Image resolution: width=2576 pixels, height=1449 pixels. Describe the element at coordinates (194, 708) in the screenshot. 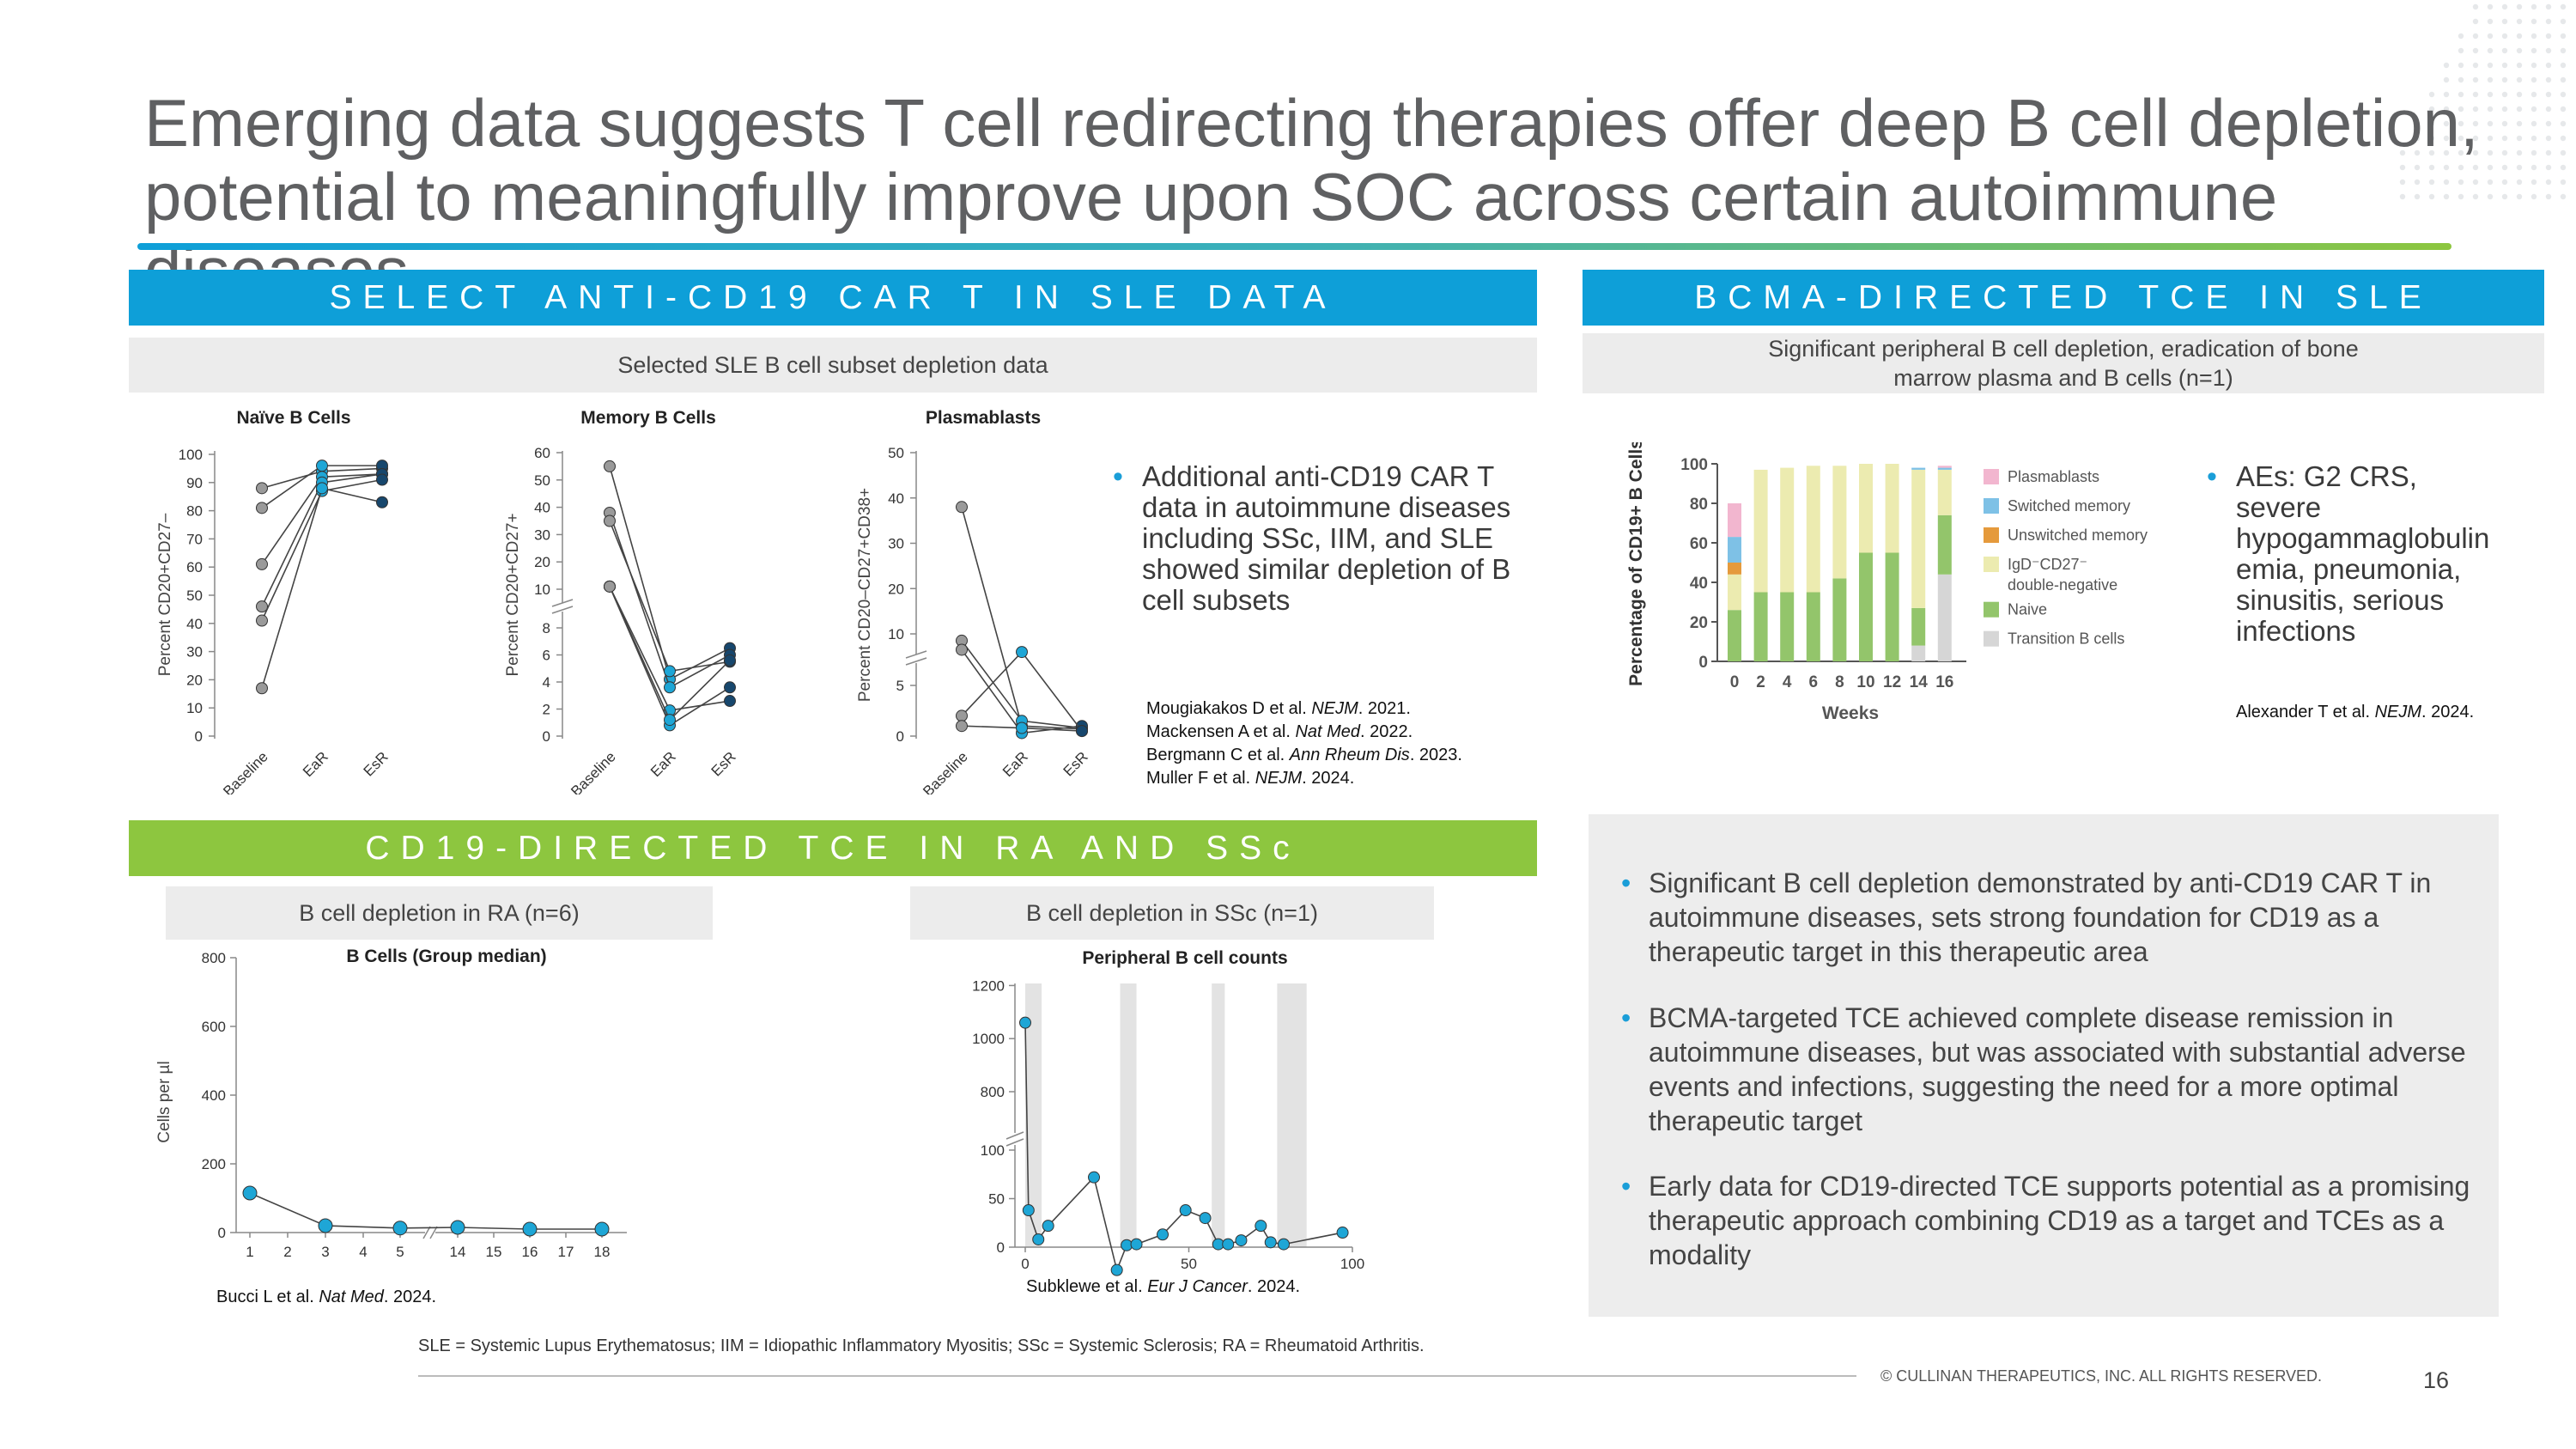

I see `y-tick-label: 10` at that location.